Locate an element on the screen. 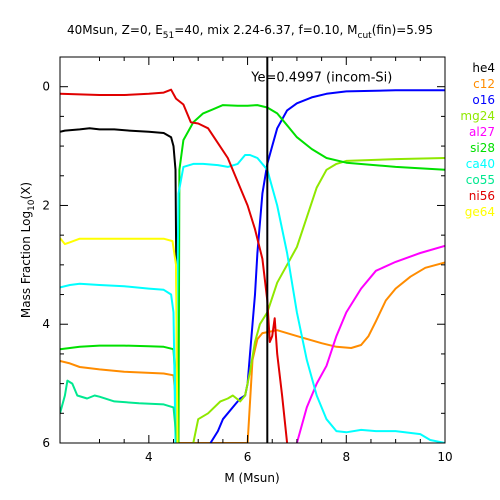 This screenshot has width=500, height=500. legend-item-si28: si28 is located at coordinates (482, 148).